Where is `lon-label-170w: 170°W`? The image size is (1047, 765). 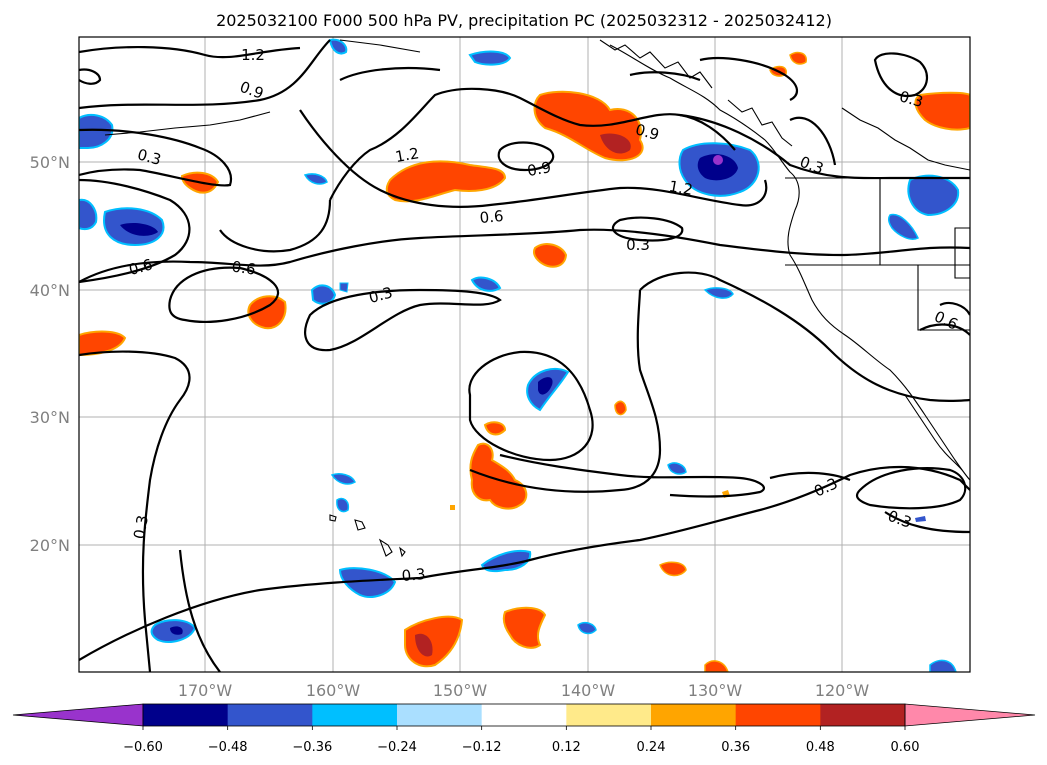
lon-label-170w: 170°W is located at coordinates (205, 690).